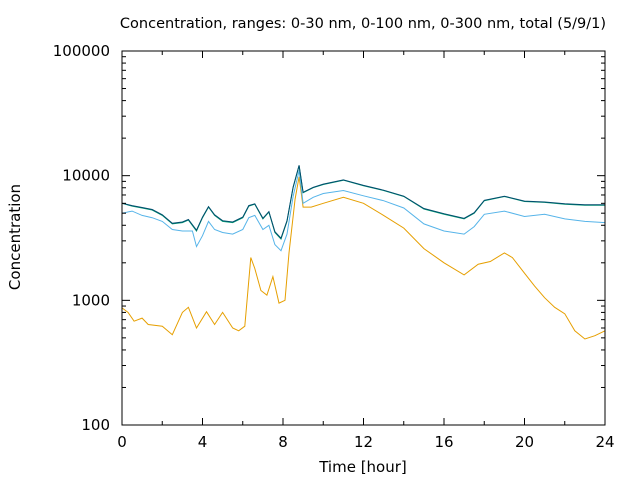 Image resolution: width=640 pixels, height=480 pixels. Describe the element at coordinates (15, 237) in the screenshot. I see `y-axis-title: Concentration` at that location.